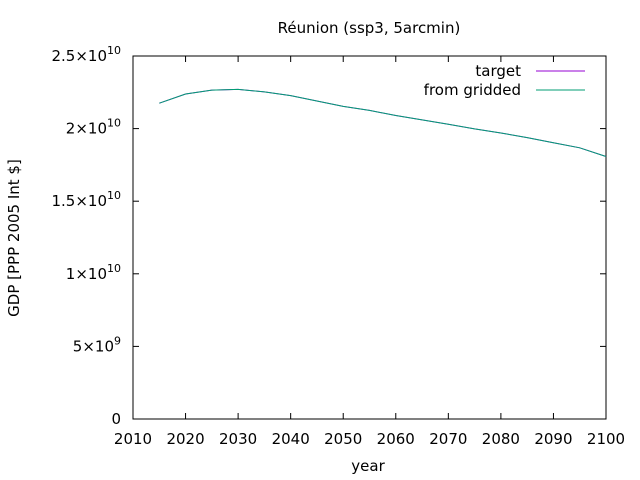 The image size is (640, 480). I want to click on y-tick-label: 2.5×10¹⁰, so click(86, 54).